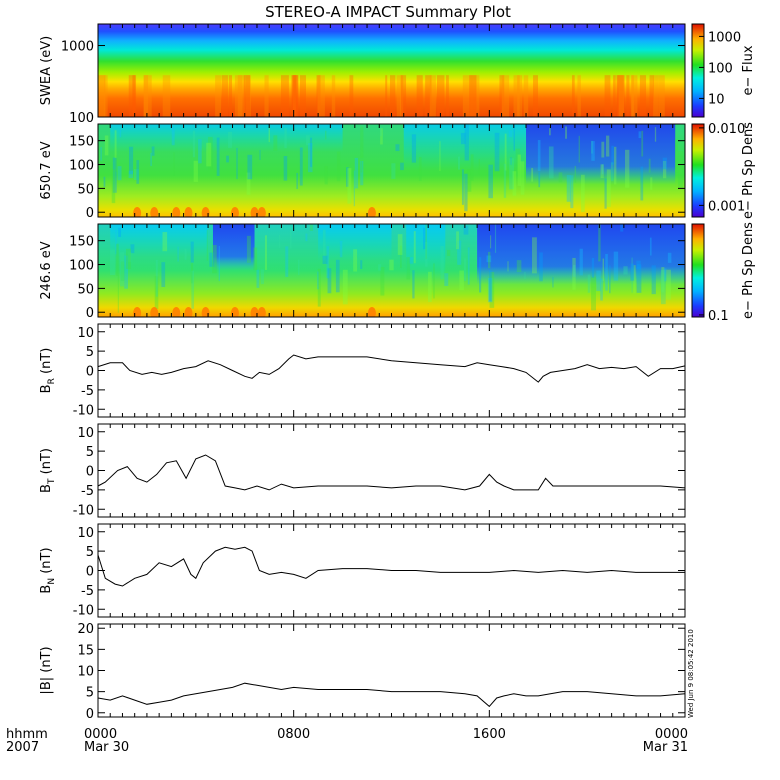 This screenshot has width=780, height=780. I want to click on colorbar-label: e− Ph Sp Dens, so click(748, 270).